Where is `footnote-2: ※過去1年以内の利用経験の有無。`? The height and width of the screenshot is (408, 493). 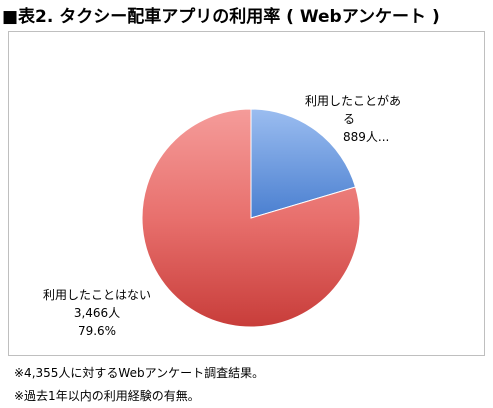 footnote-2: ※過去1年以内の利用経験の有無。 is located at coordinates (107, 396).